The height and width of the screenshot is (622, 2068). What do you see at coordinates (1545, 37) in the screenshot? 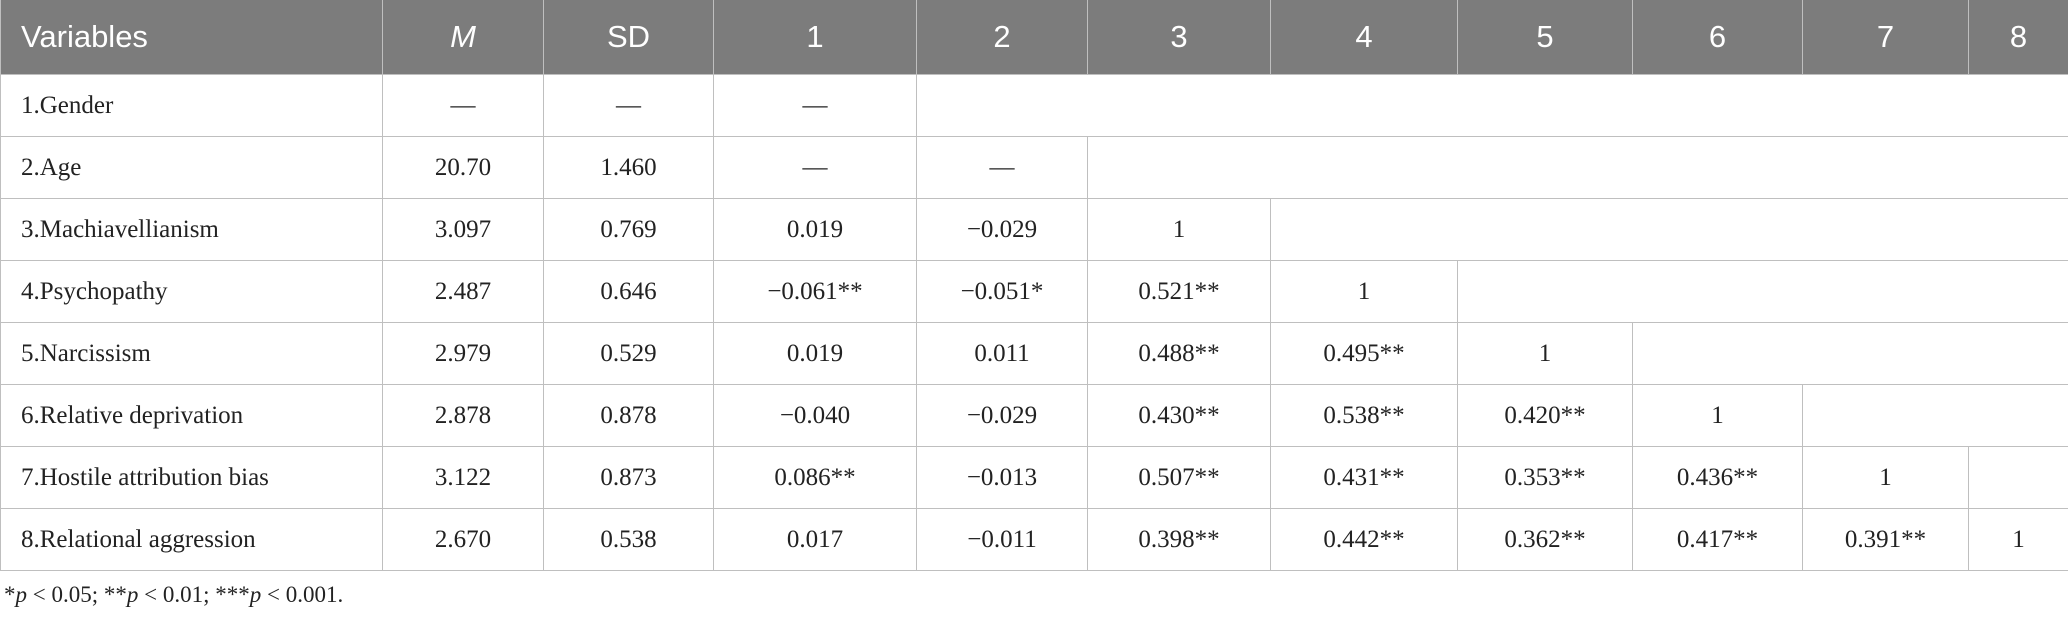
I see `header-col-5: 5` at bounding box center [1545, 37].